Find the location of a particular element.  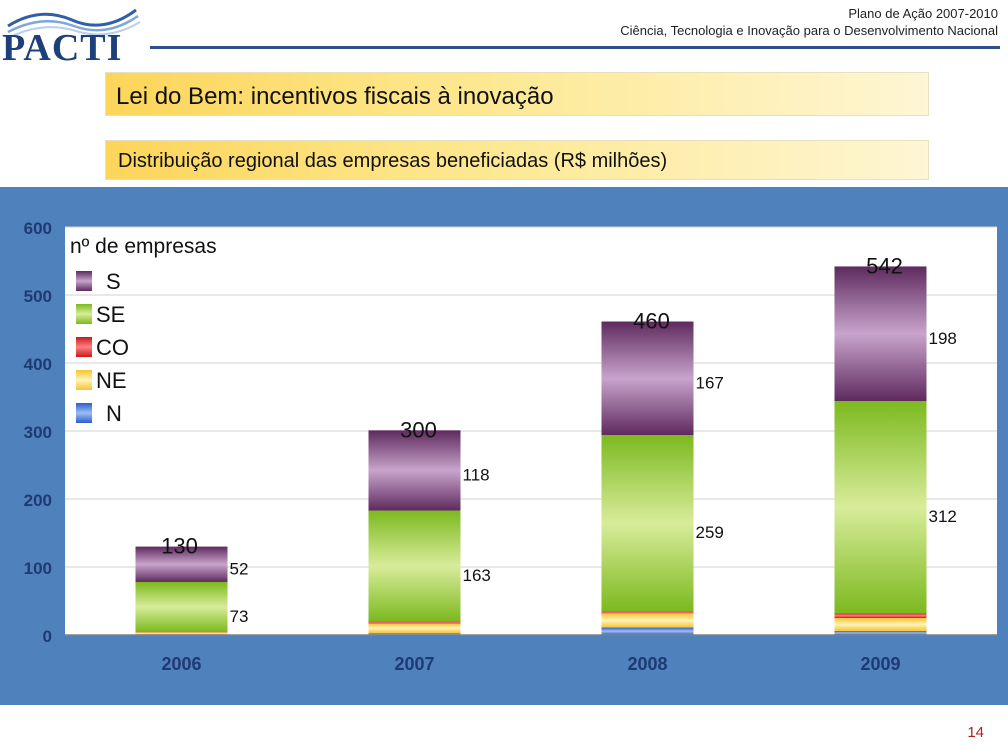

legend-label-ne: NE is located at coordinates (111, 380).